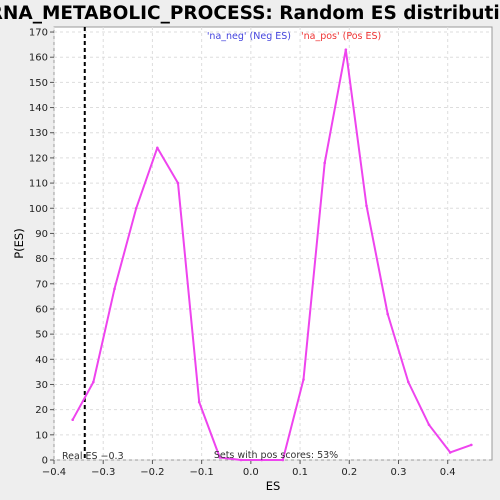 Image resolution: width=500 pixels, height=500 pixels. I want to click on y-tick-label: 20, so click(41, 410).